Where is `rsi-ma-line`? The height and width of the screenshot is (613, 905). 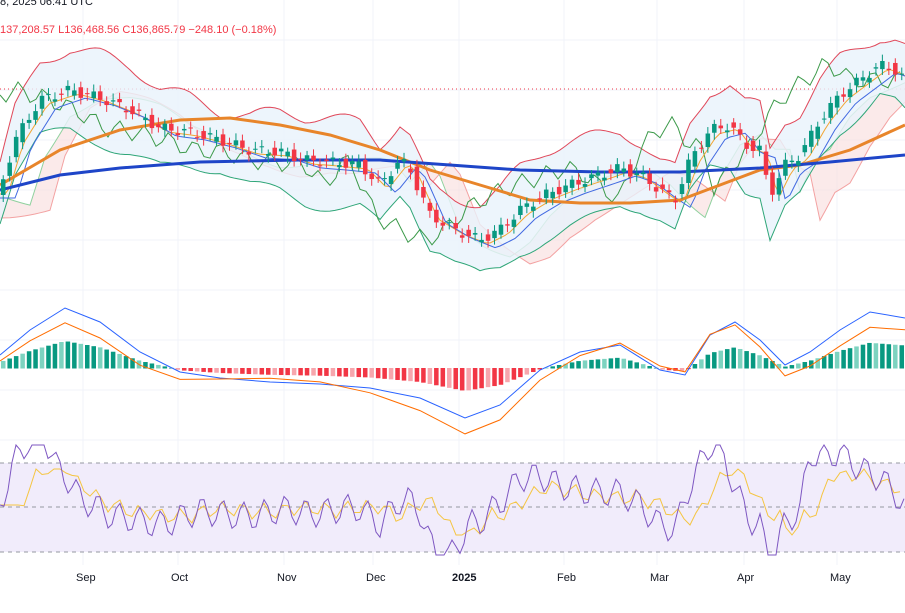
rsi-ma-line is located at coordinates (450, 502).